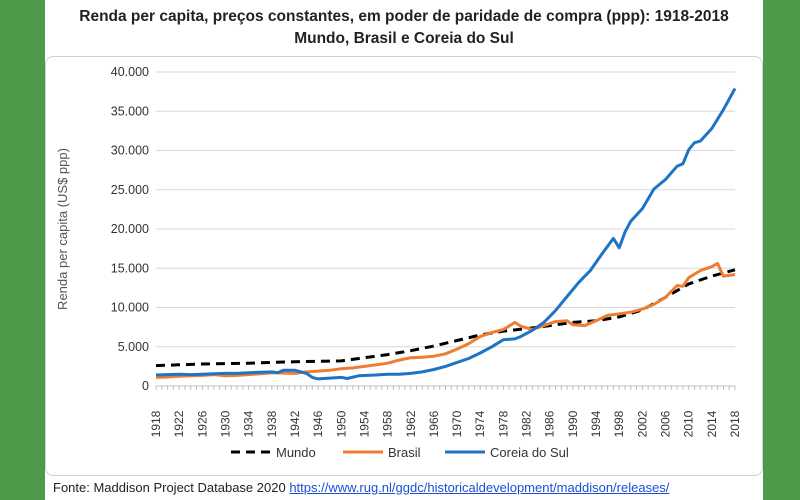 The height and width of the screenshot is (500, 800). What do you see at coordinates (225, 423) in the screenshot?
I see `x-tick-label: 1930` at bounding box center [225, 423].